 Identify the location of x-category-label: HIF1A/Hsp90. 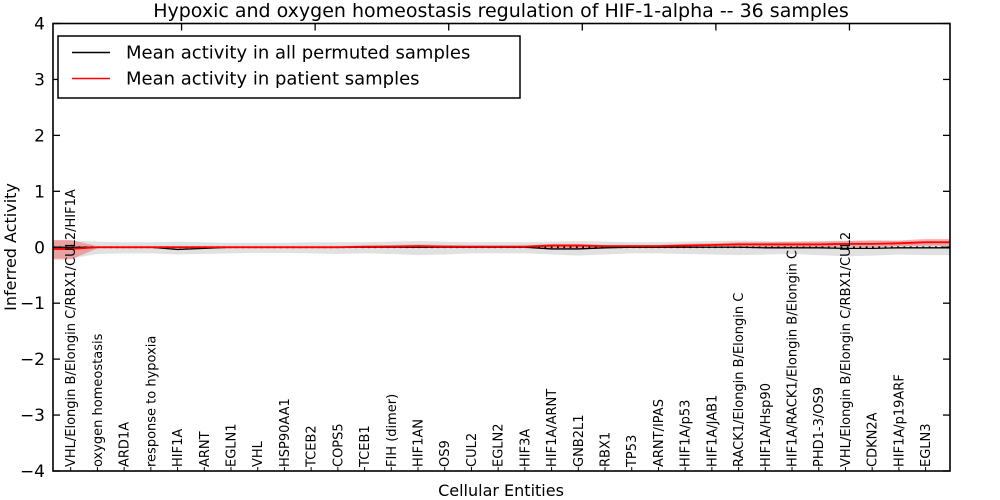
(766, 425).